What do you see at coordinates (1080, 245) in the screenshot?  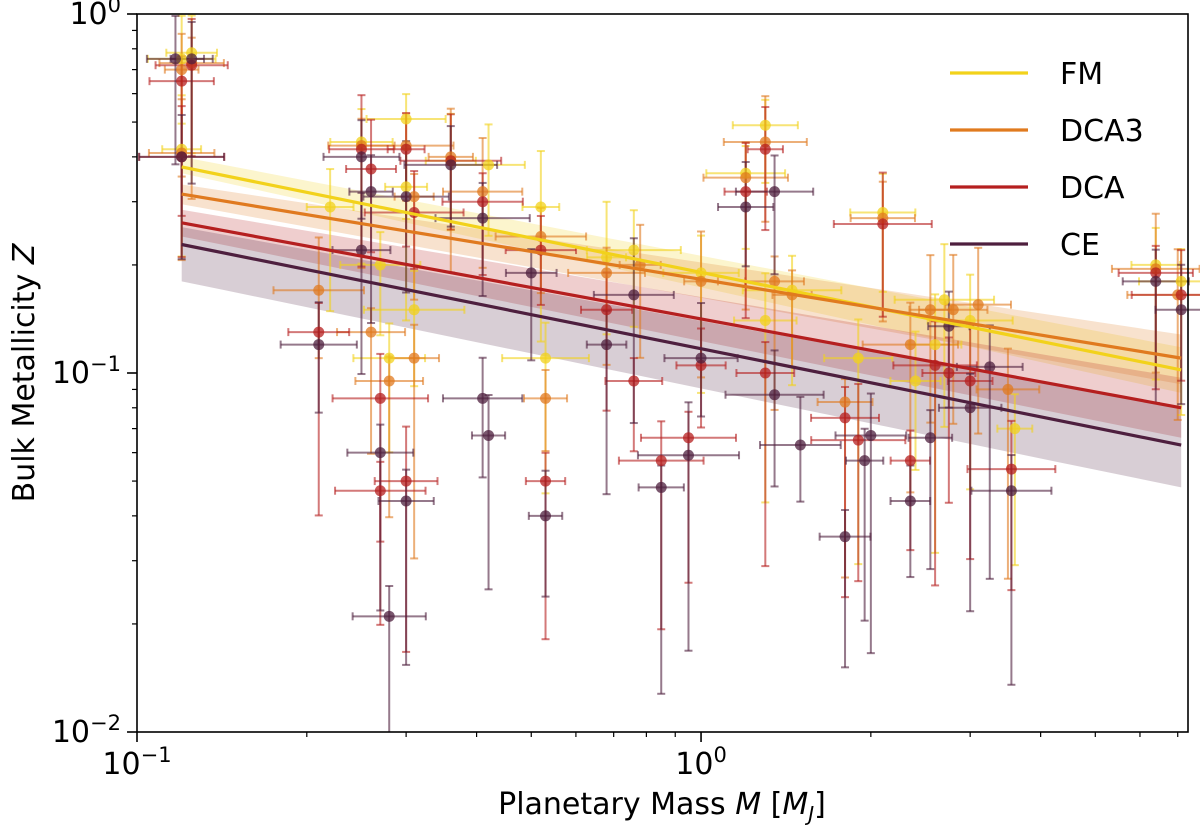 I see `legend-label-ce: CE` at bounding box center [1080, 245].